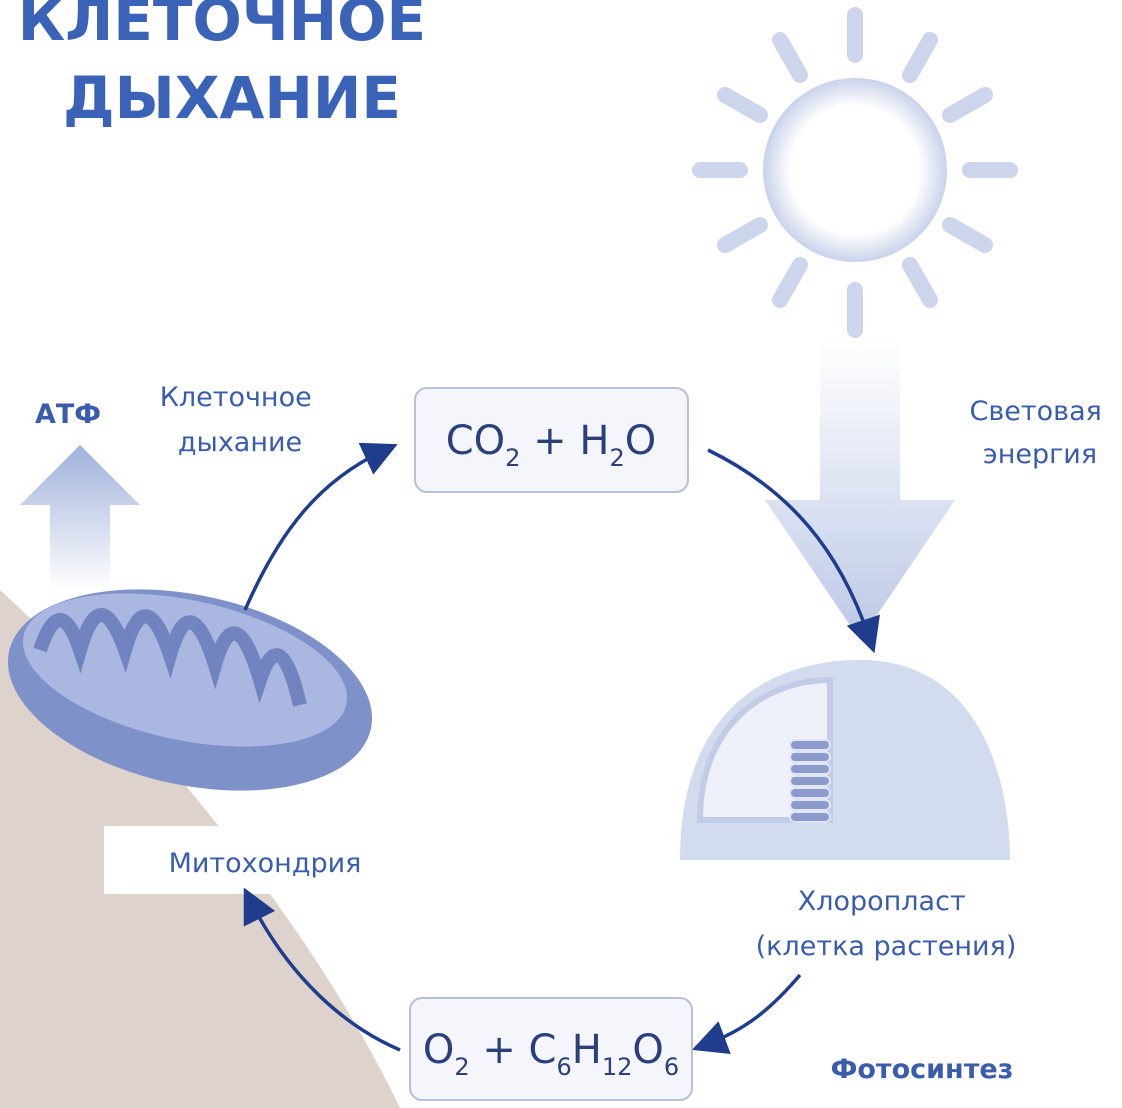  Describe the element at coordinates (513, 1050) in the screenshot. I see `formula-part: + C` at that location.